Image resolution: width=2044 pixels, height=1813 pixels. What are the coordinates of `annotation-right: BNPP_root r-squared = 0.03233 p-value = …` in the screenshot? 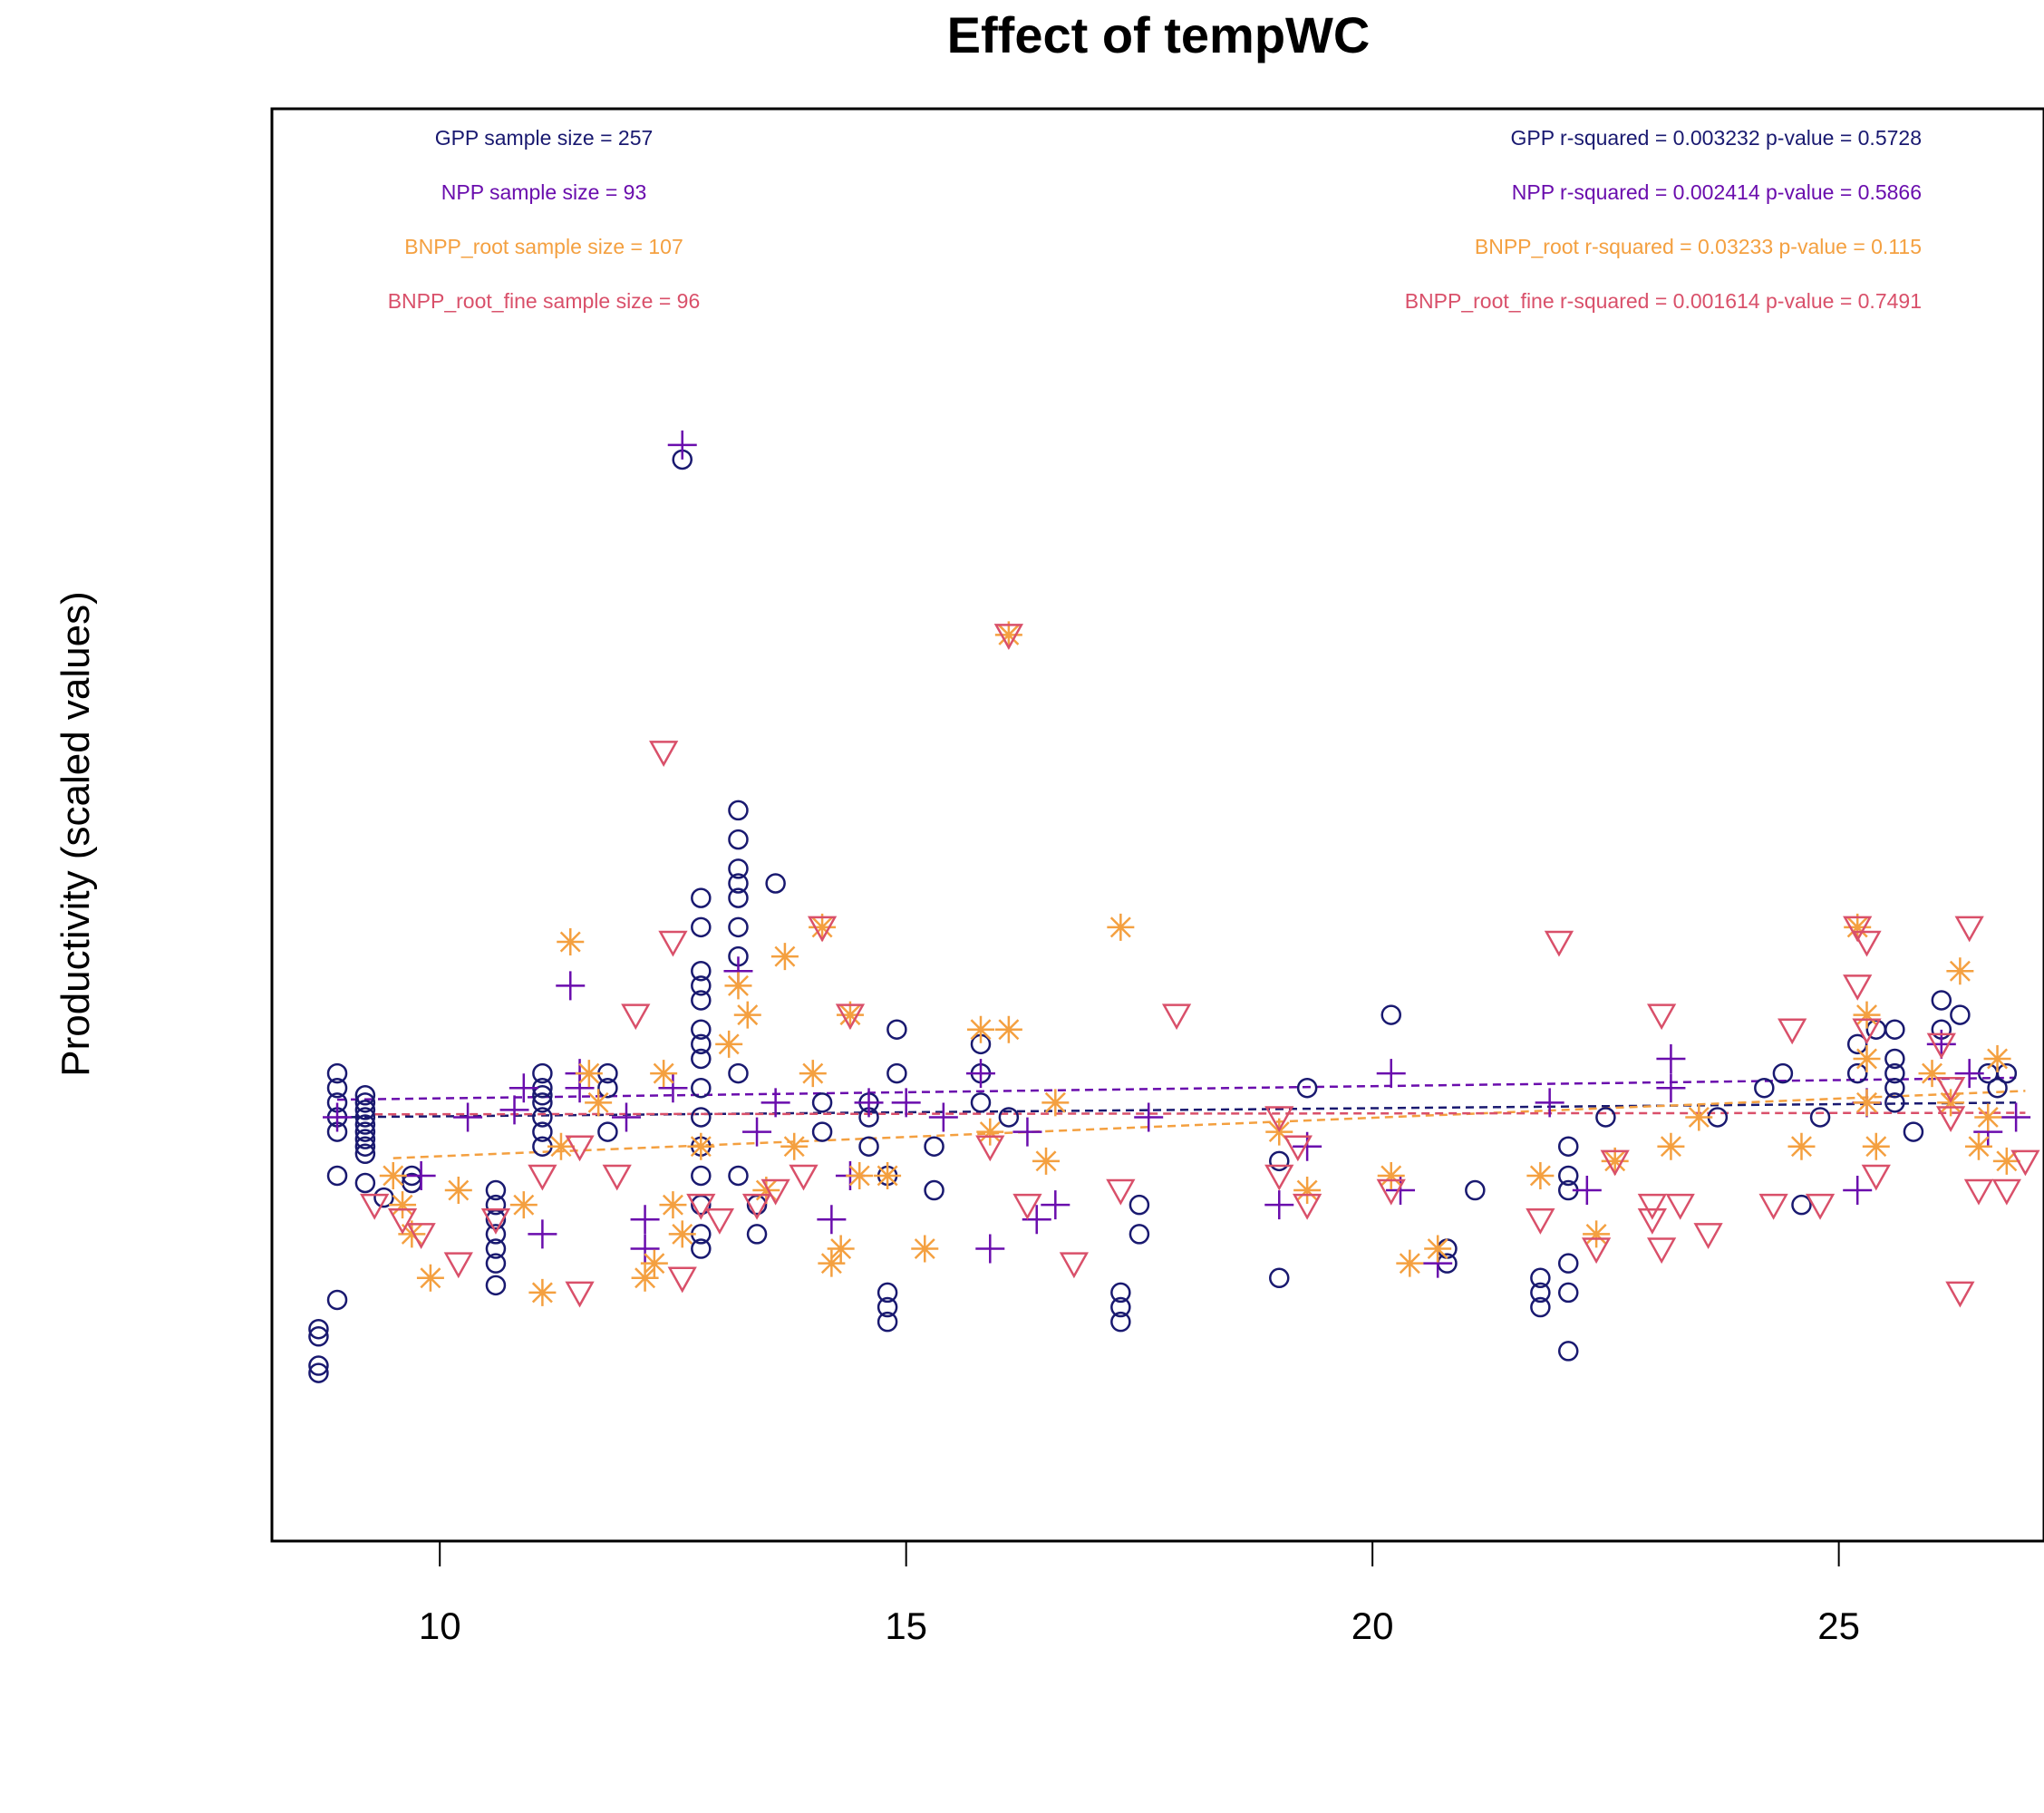 It's located at (1698, 246).